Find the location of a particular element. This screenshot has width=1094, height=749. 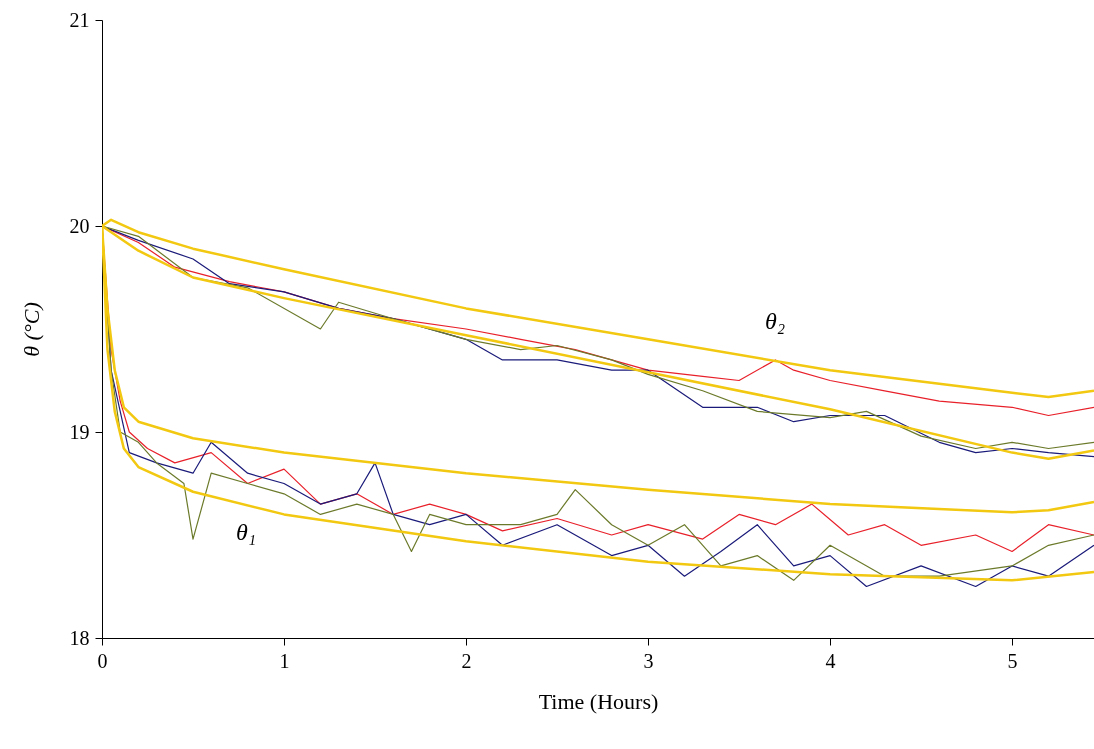

x-axis-title: Time (Hours) is located at coordinates (598, 701).